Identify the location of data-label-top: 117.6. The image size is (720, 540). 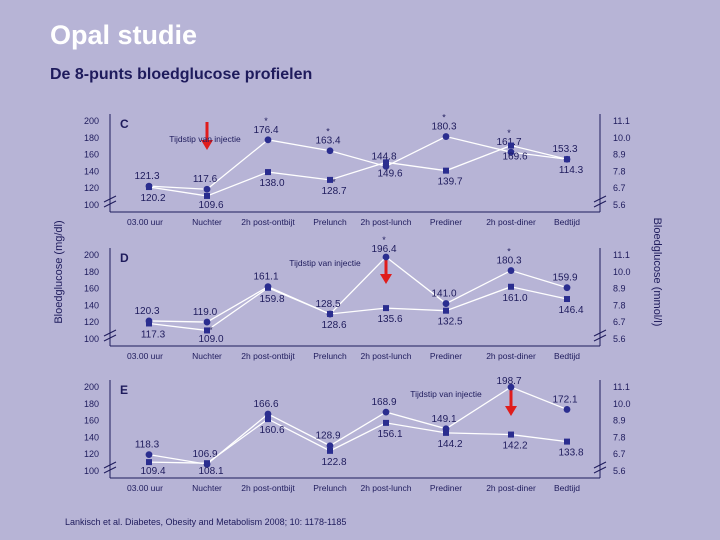
(205, 179).